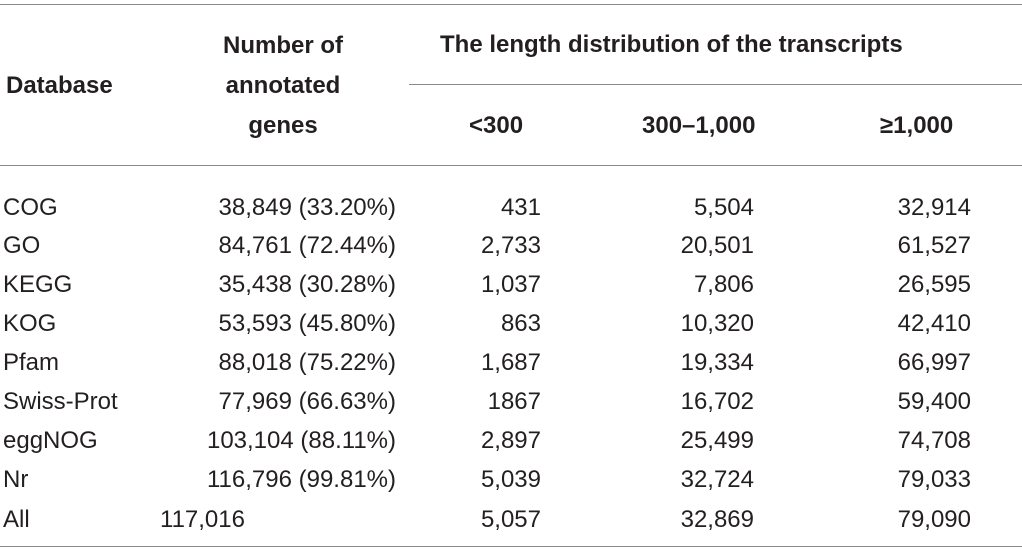  Describe the element at coordinates (715, 84) in the screenshot. I see `header-group-rule` at that location.